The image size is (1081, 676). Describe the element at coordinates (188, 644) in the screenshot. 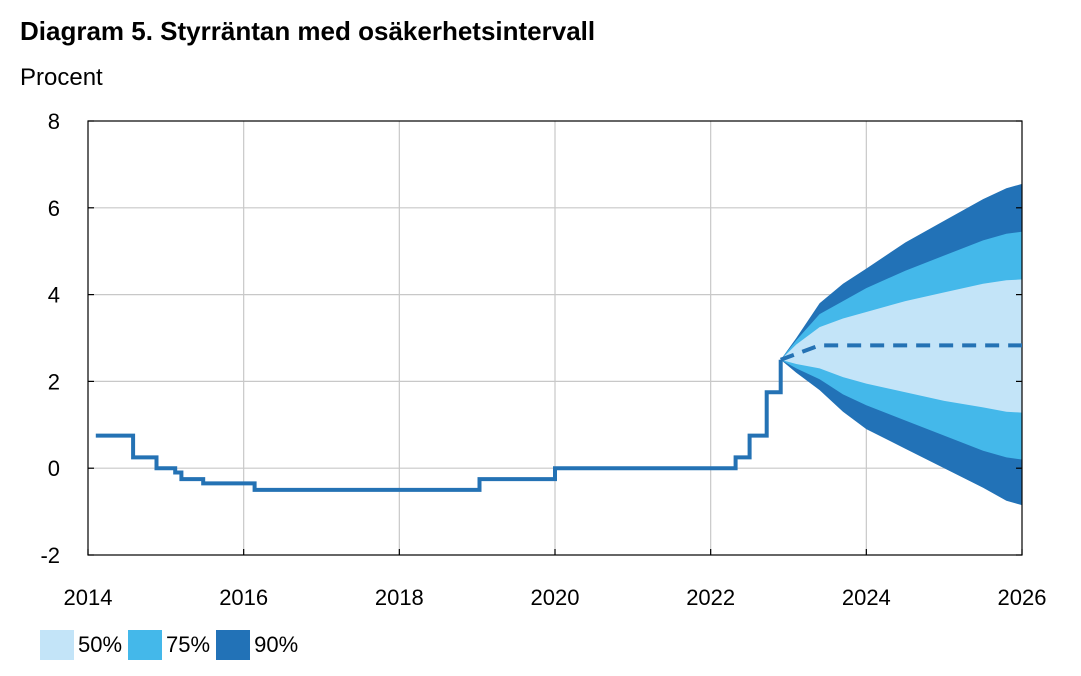

I see `legend-label-75: 75%` at that location.